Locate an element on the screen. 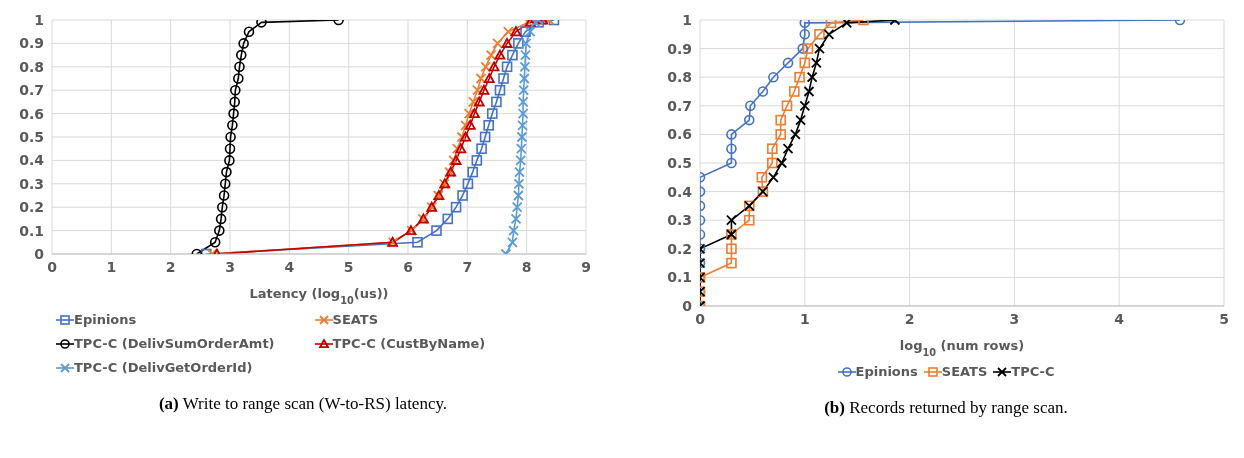 Image resolution: width=1244 pixels, height=458 pixels. y-tick-label: 0.8 is located at coordinates (679, 77).